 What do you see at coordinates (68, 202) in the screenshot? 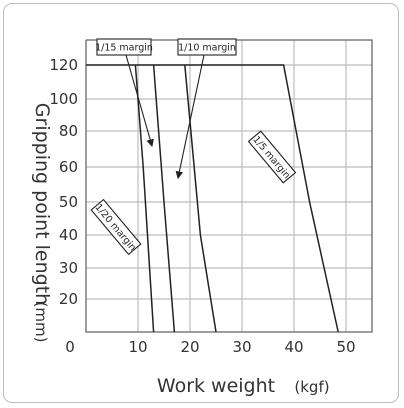
I see `y-tick-label: 50` at bounding box center [68, 202].